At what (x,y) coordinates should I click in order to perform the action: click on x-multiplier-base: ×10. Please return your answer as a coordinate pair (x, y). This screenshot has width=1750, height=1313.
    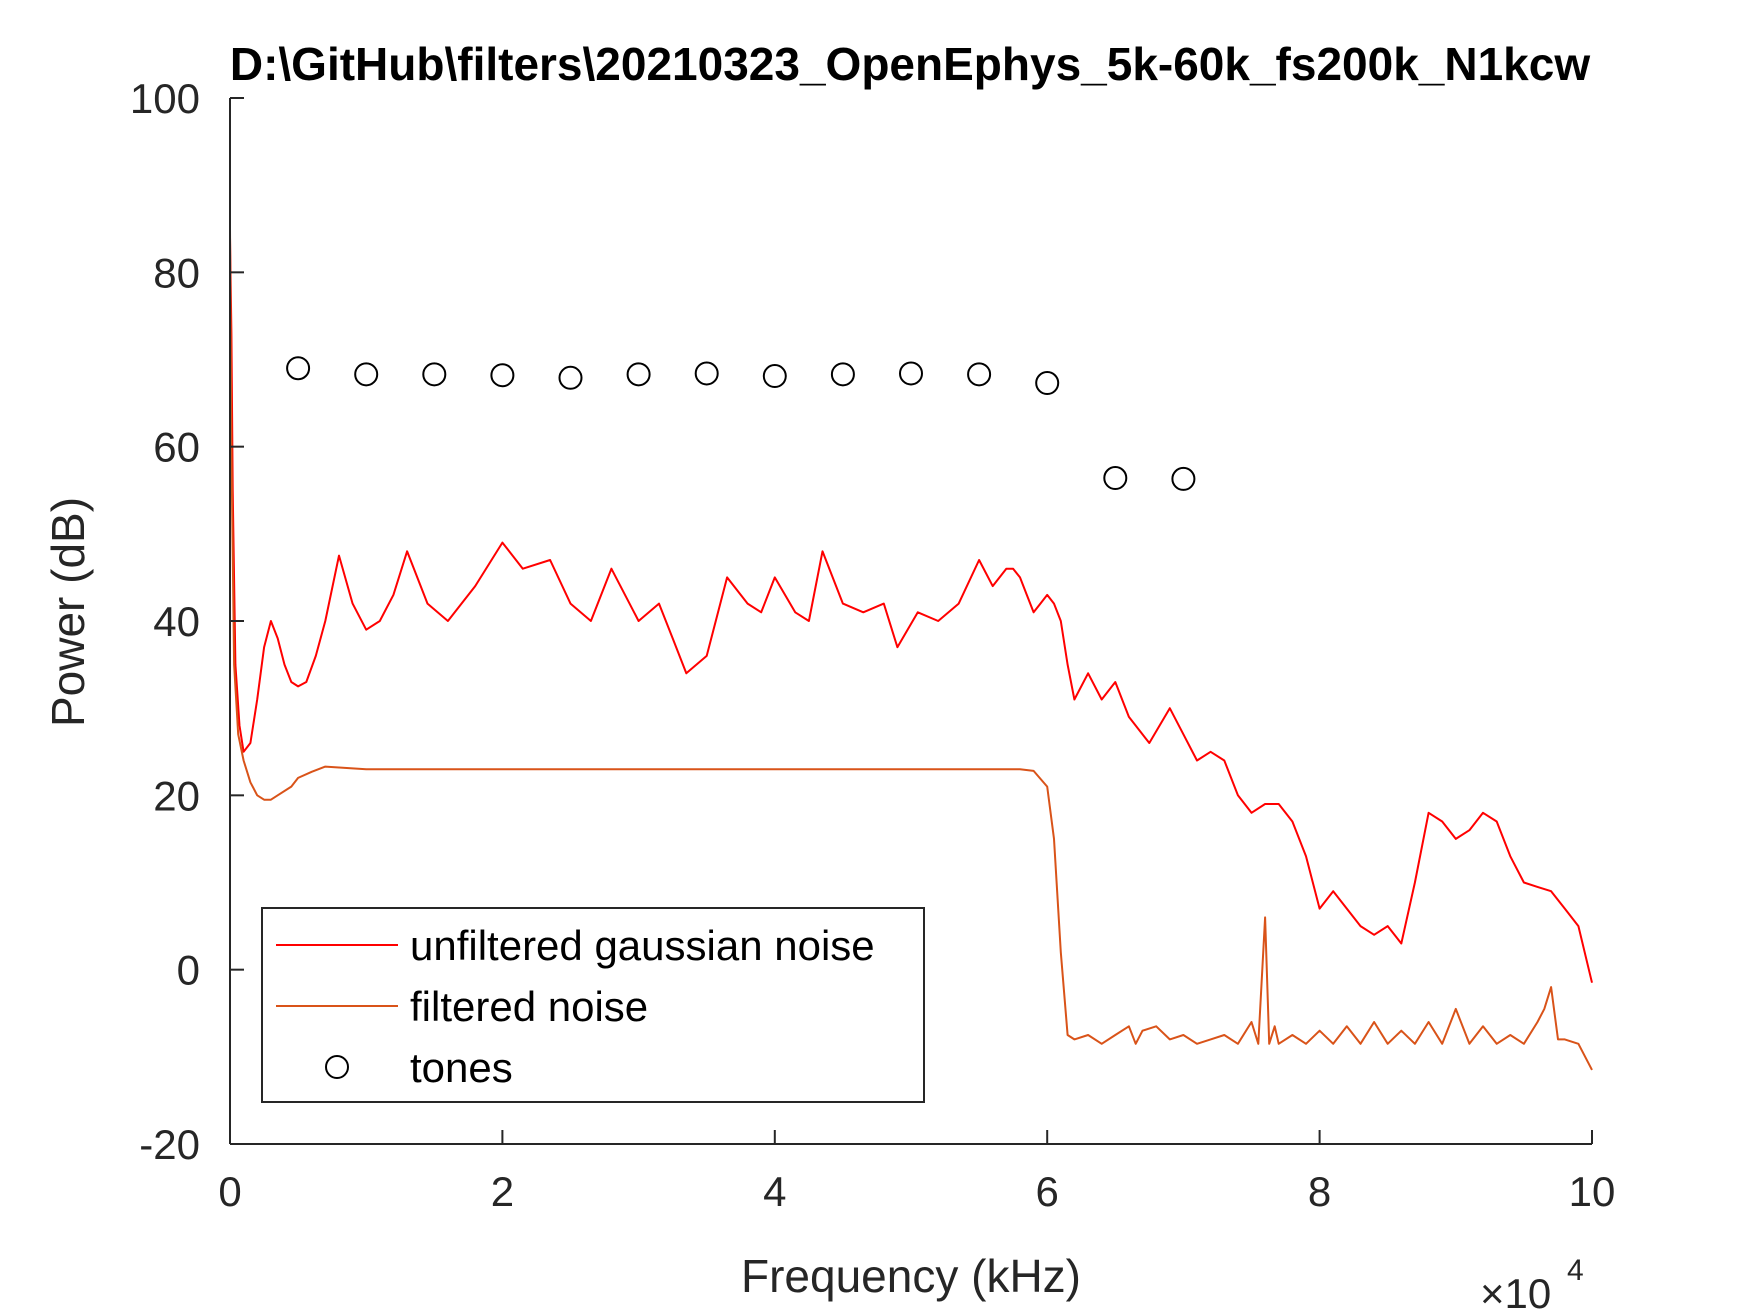
    Looking at the image, I should click on (1515, 1291).